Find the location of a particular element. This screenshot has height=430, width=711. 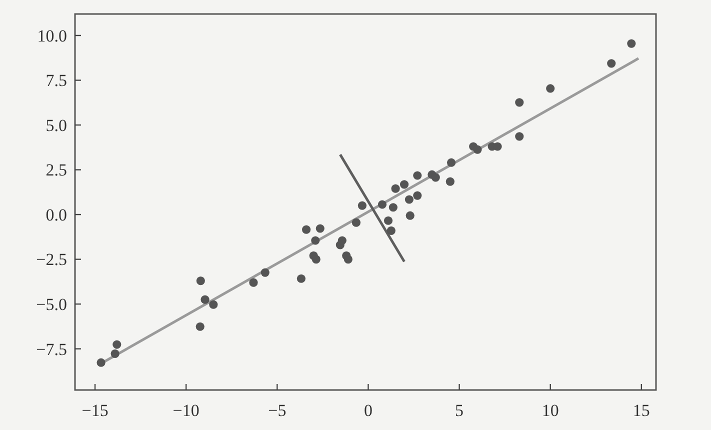

x-tick-label: 0 is located at coordinates (368, 410).